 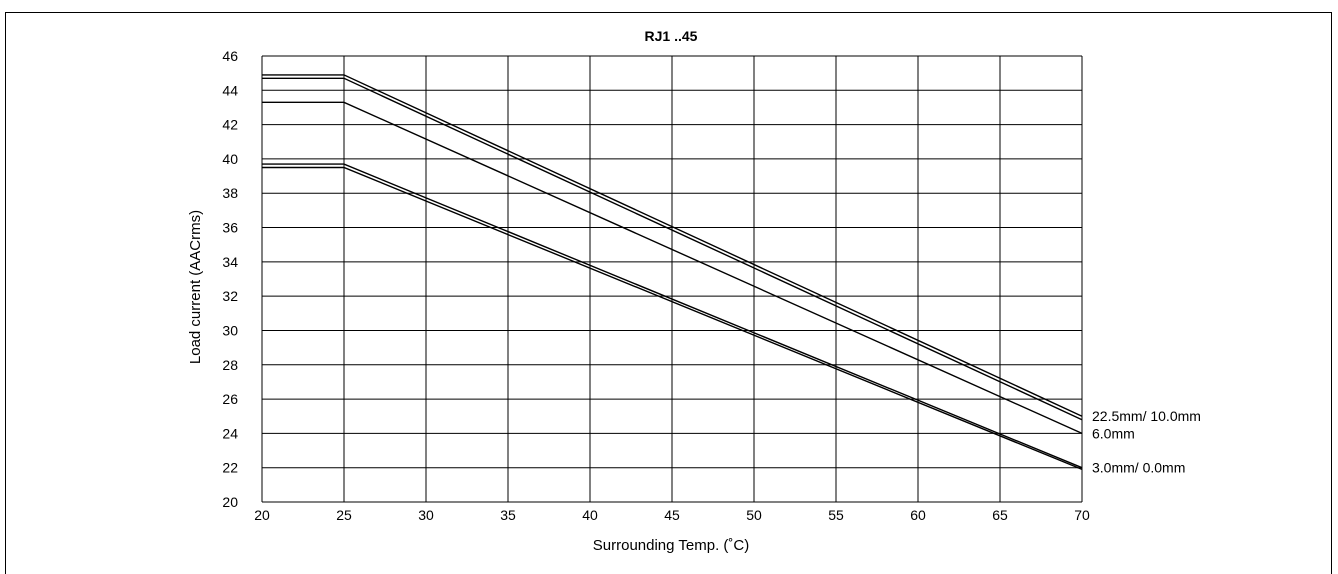 What do you see at coordinates (836, 515) in the screenshot?
I see `x-tick-label-7: 55` at bounding box center [836, 515].